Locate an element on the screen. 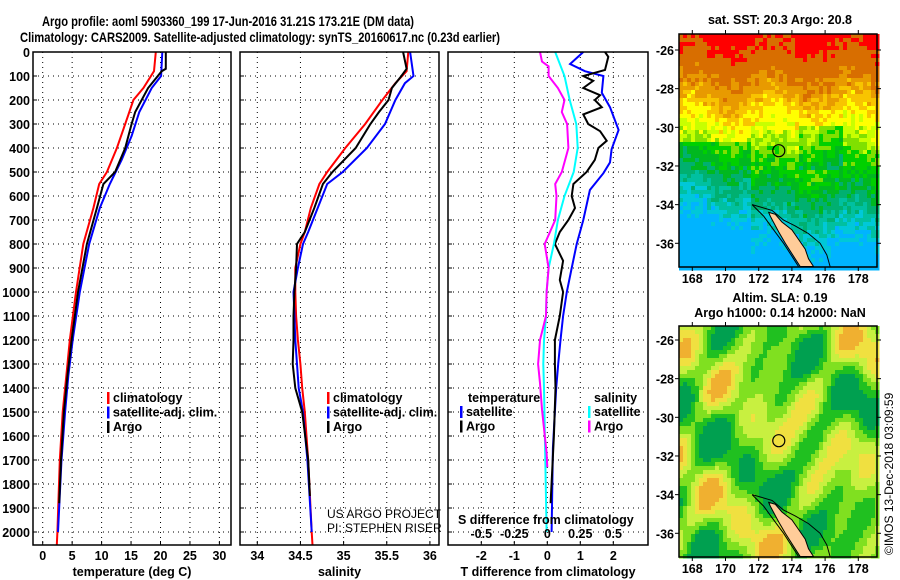 Image resolution: width=900 pixels, height=580 pixels. s-diff-tick-label: 0 is located at coordinates (547, 534).